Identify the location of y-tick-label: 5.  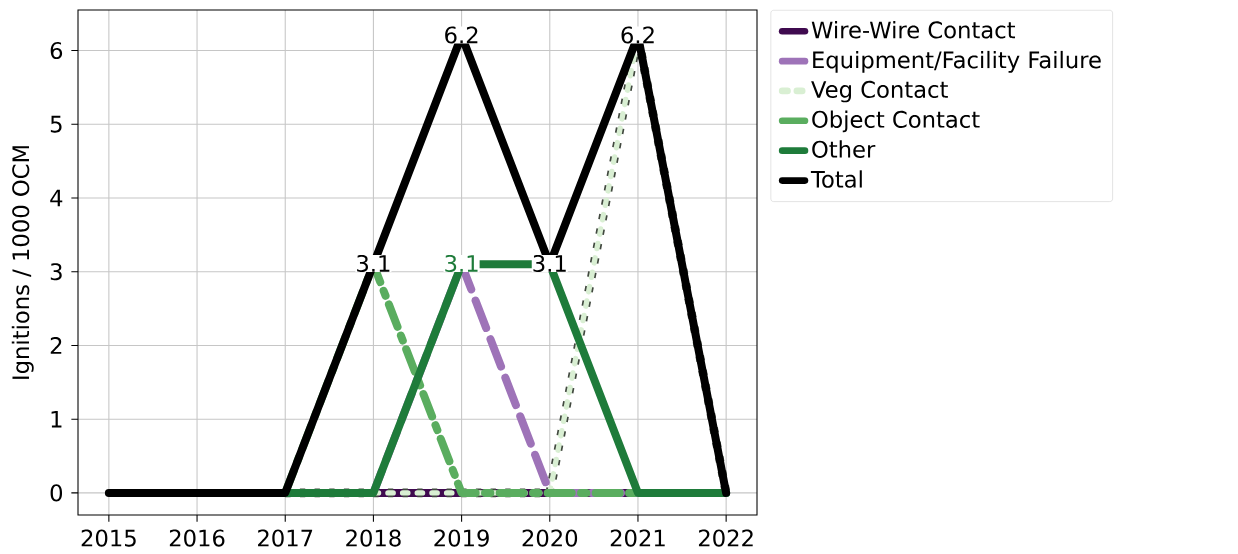
(56, 124).